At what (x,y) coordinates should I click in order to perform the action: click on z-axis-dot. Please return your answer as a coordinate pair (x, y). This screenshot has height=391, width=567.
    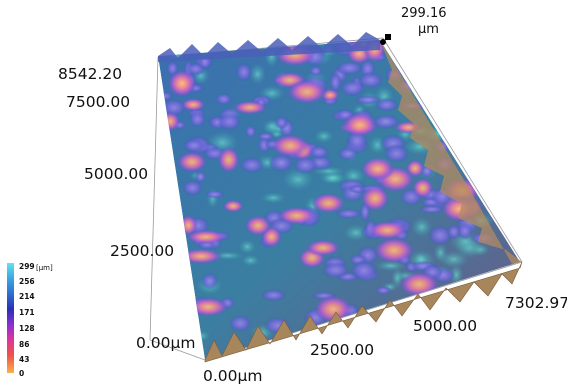
    Looking at the image, I should click on (383, 42).